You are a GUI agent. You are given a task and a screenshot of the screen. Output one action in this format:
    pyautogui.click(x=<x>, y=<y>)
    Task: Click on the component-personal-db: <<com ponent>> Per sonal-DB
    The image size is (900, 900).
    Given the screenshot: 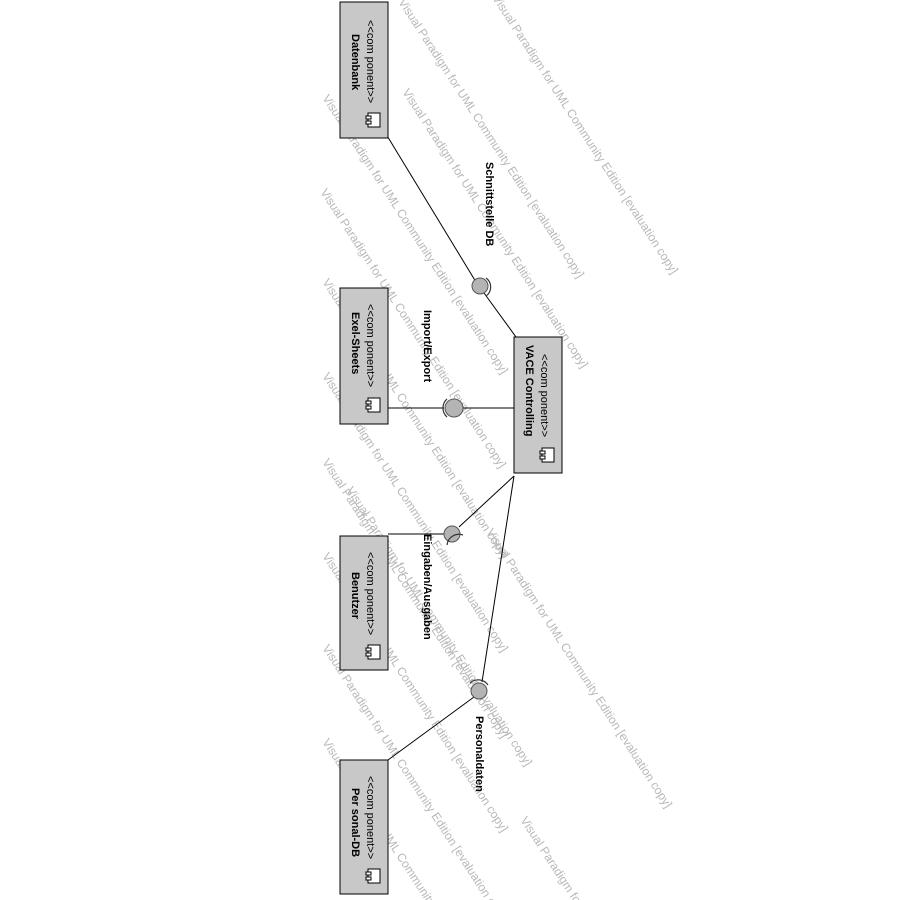 What is the action you would take?
    pyautogui.click(x=364, y=827)
    